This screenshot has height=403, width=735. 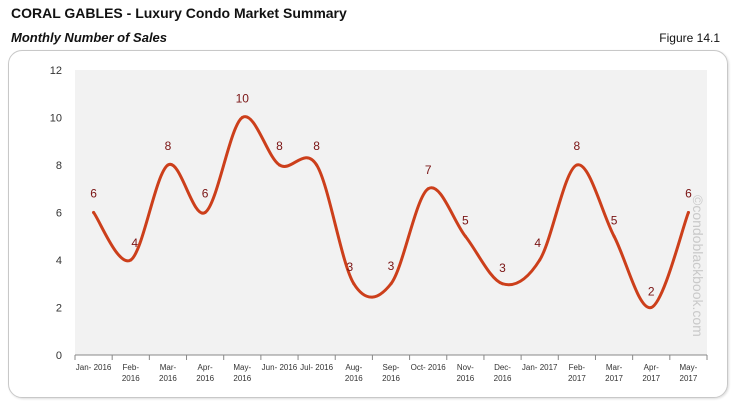 What do you see at coordinates (316, 367) in the screenshot?
I see `x-tick-label: Jul- 2016` at bounding box center [316, 367].